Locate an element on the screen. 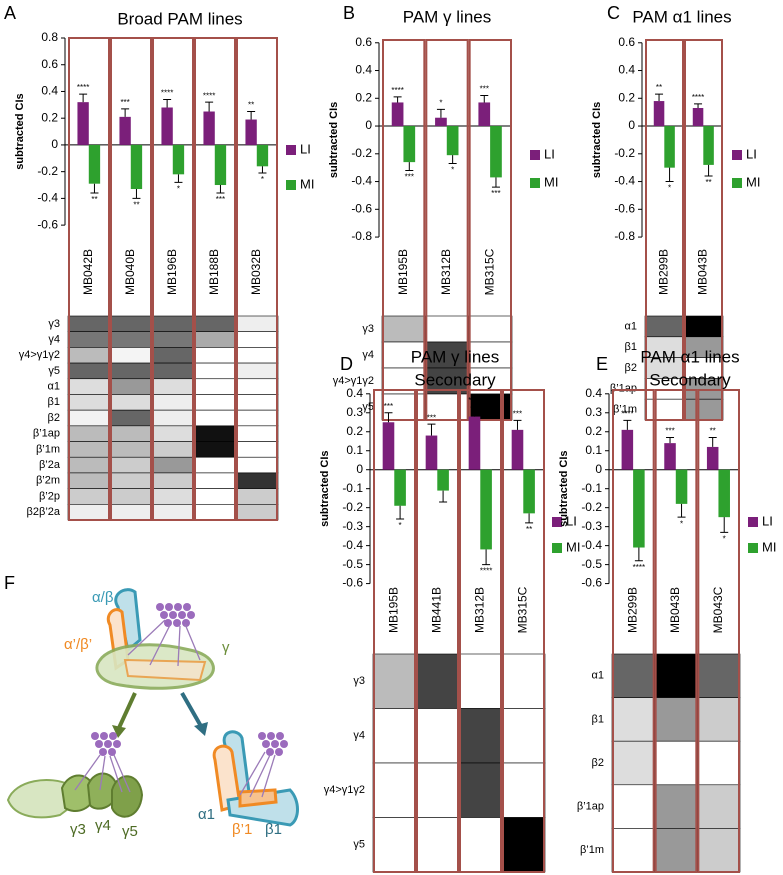 Image resolution: width=783 pixels, height=875 pixels. panel-label: E is located at coordinates (602, 364).